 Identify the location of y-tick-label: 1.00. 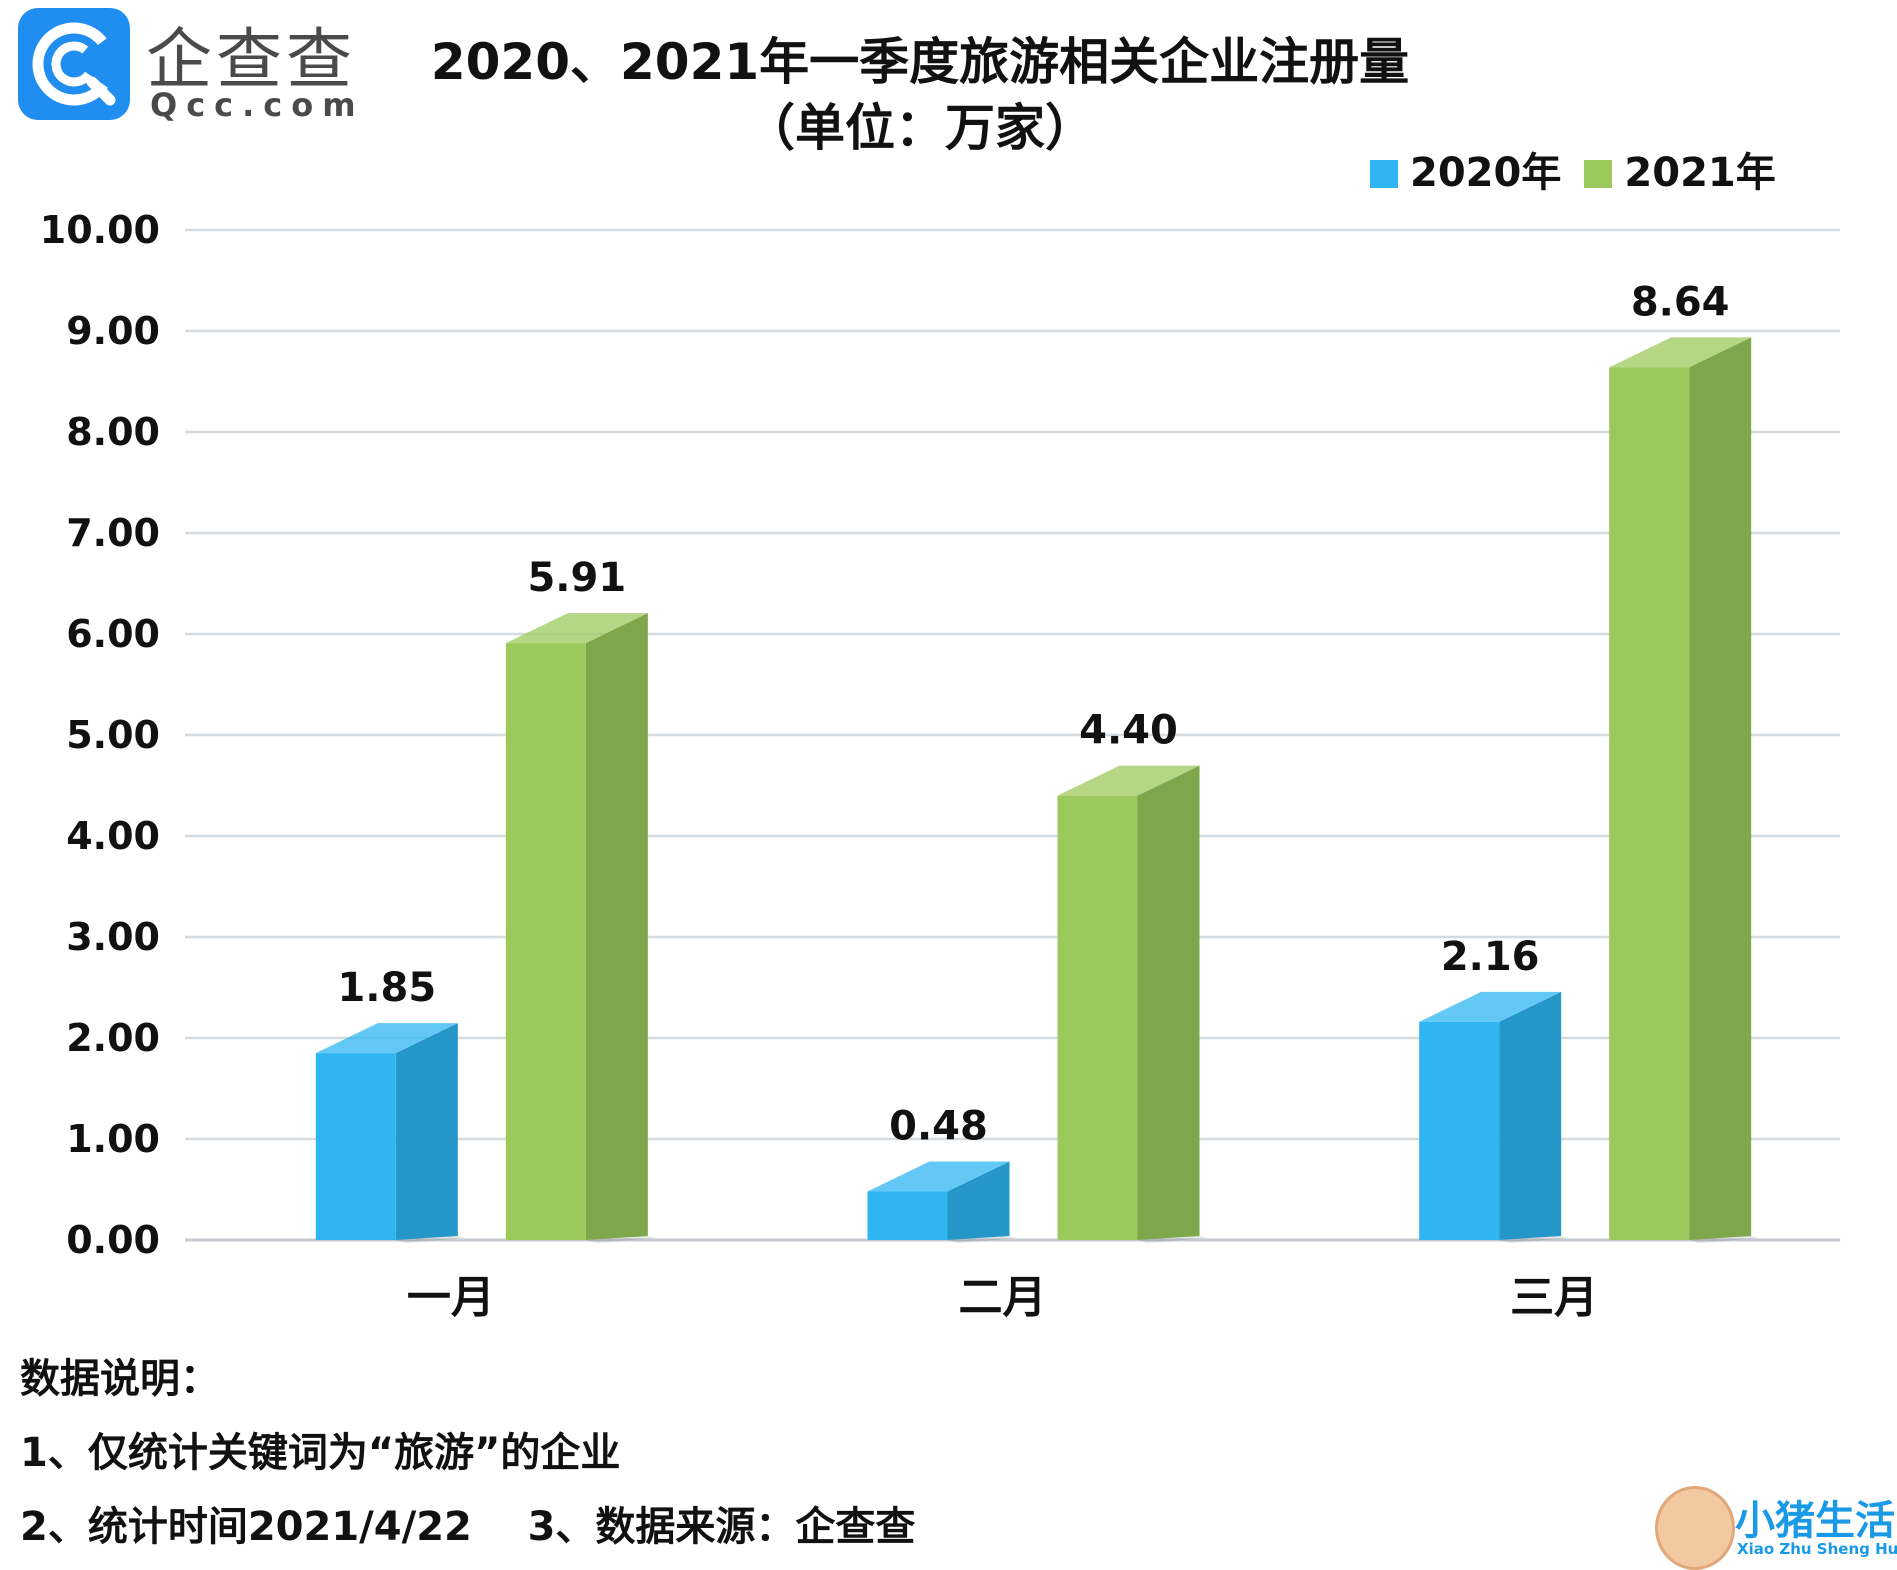
(113, 1139).